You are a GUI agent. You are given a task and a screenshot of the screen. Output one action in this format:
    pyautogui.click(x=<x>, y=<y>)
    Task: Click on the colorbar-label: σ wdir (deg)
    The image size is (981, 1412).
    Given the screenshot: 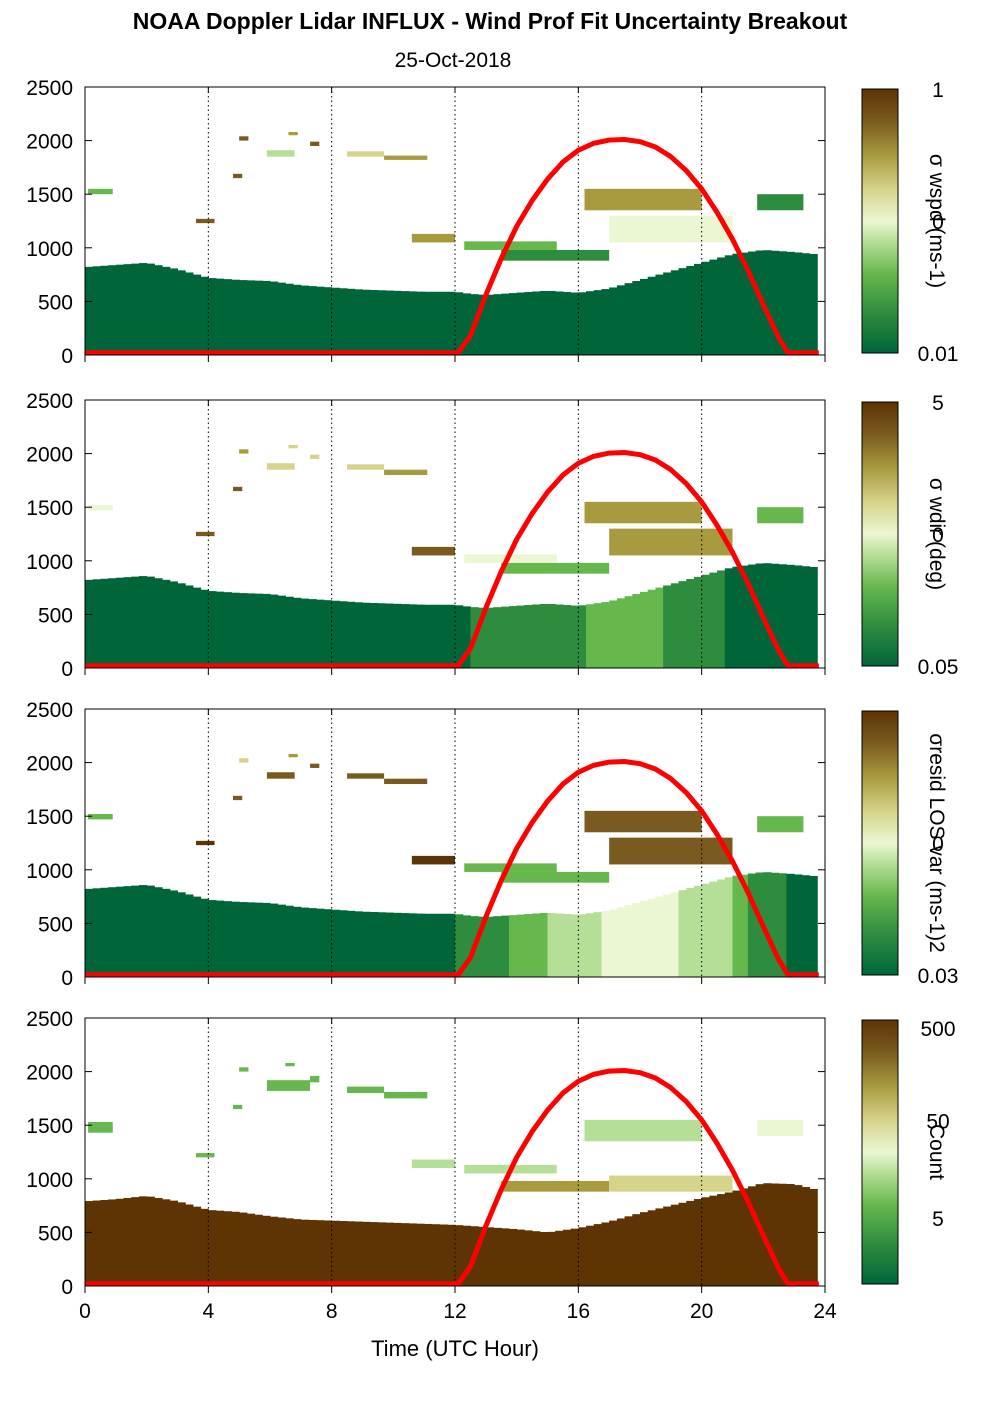 What is the action you would take?
    pyautogui.click(x=936, y=534)
    